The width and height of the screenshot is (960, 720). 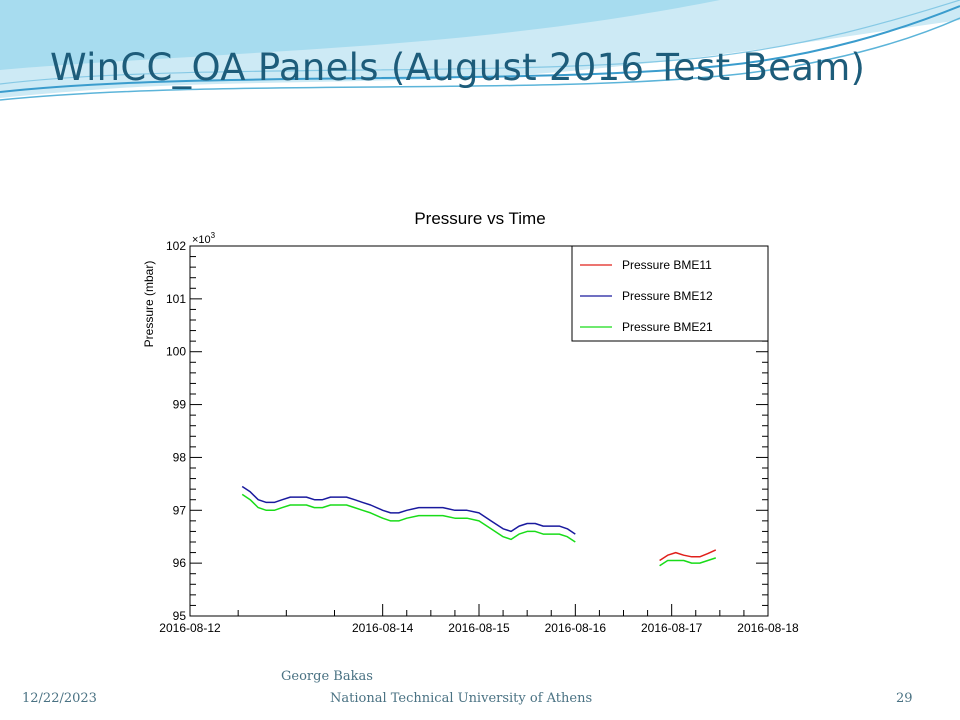 I want to click on x-tick-label: 2016-08-14, so click(x=383, y=628).